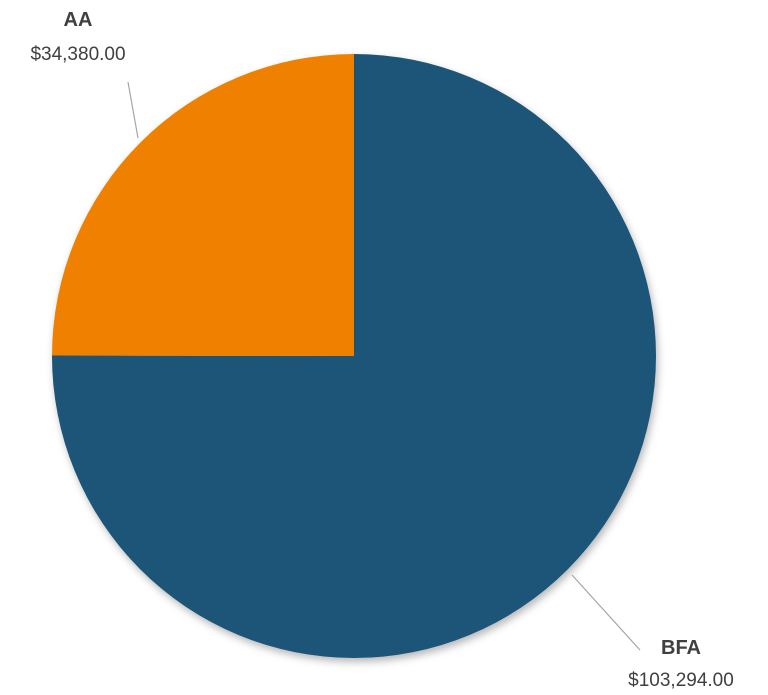 The width and height of the screenshot is (768, 695). What do you see at coordinates (133, 110) in the screenshot?
I see `leader-line-aa` at bounding box center [133, 110].